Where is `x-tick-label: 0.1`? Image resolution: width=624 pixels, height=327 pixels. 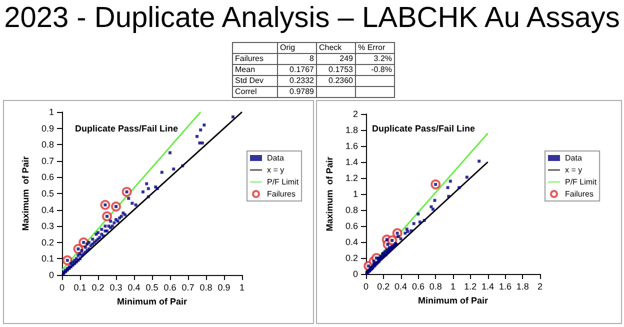 x-tick-label: 0.1 is located at coordinates (80, 287).